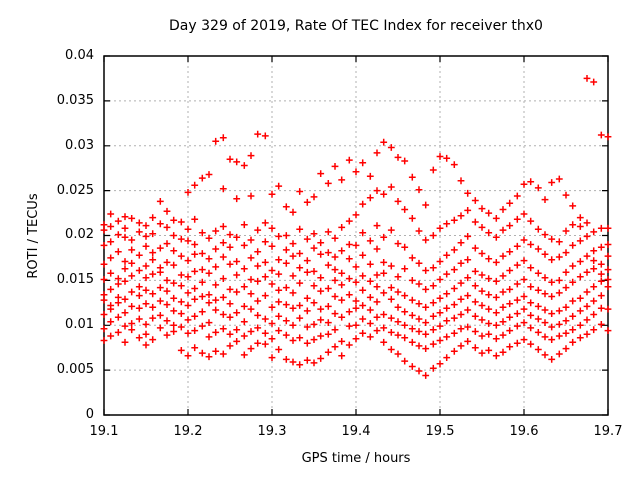 The width and height of the screenshot is (640, 480). What do you see at coordinates (79, 324) in the screenshot?
I see `y-tick-label: 0.01` at bounding box center [79, 324].